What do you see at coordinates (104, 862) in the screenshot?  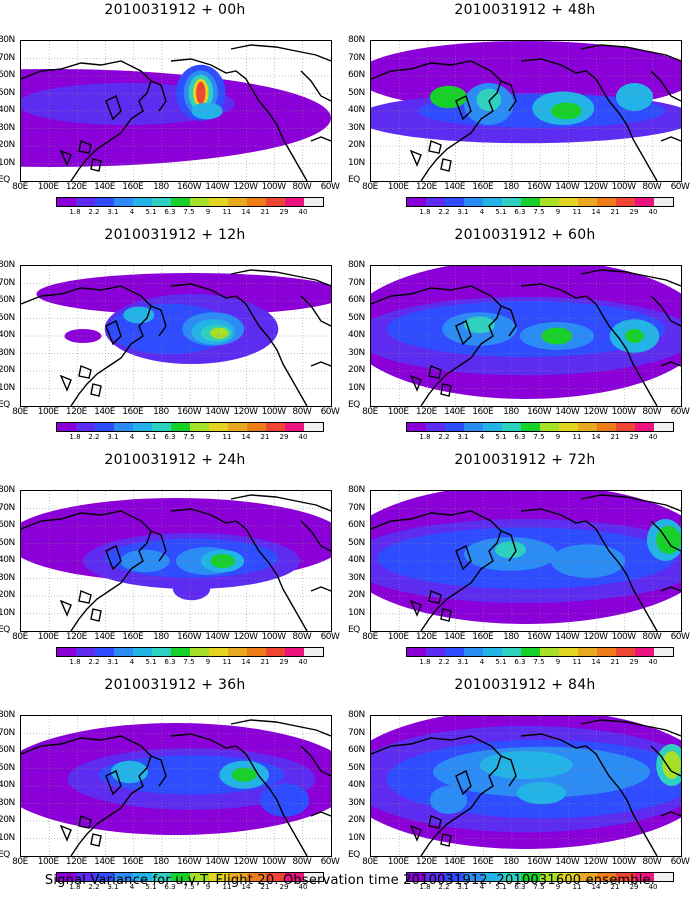 I see `longitude-tick-label: 140E` at bounding box center [104, 862].